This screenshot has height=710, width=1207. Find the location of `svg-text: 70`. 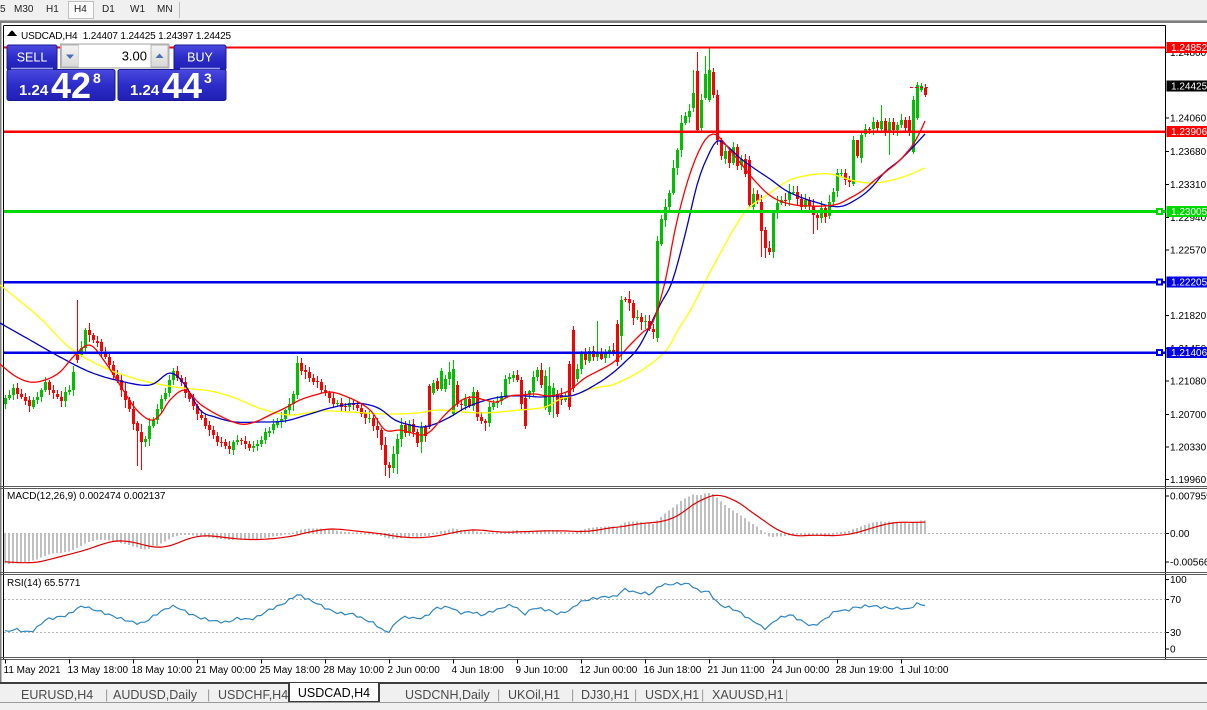

svg-text: 70 is located at coordinates (1176, 600).